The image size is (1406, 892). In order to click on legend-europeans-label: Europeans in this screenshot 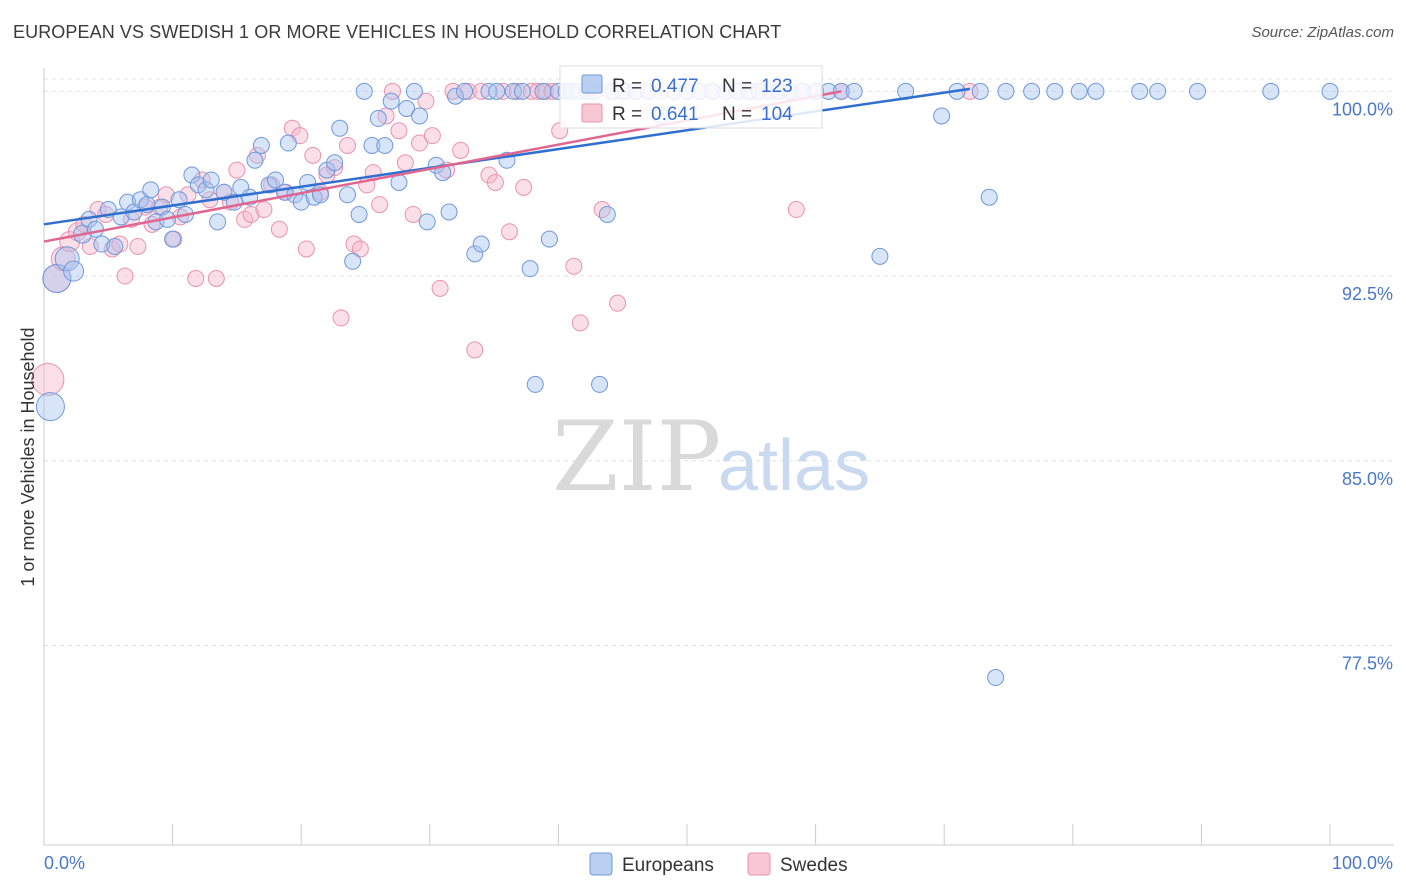, I will do `click(668, 865)`.